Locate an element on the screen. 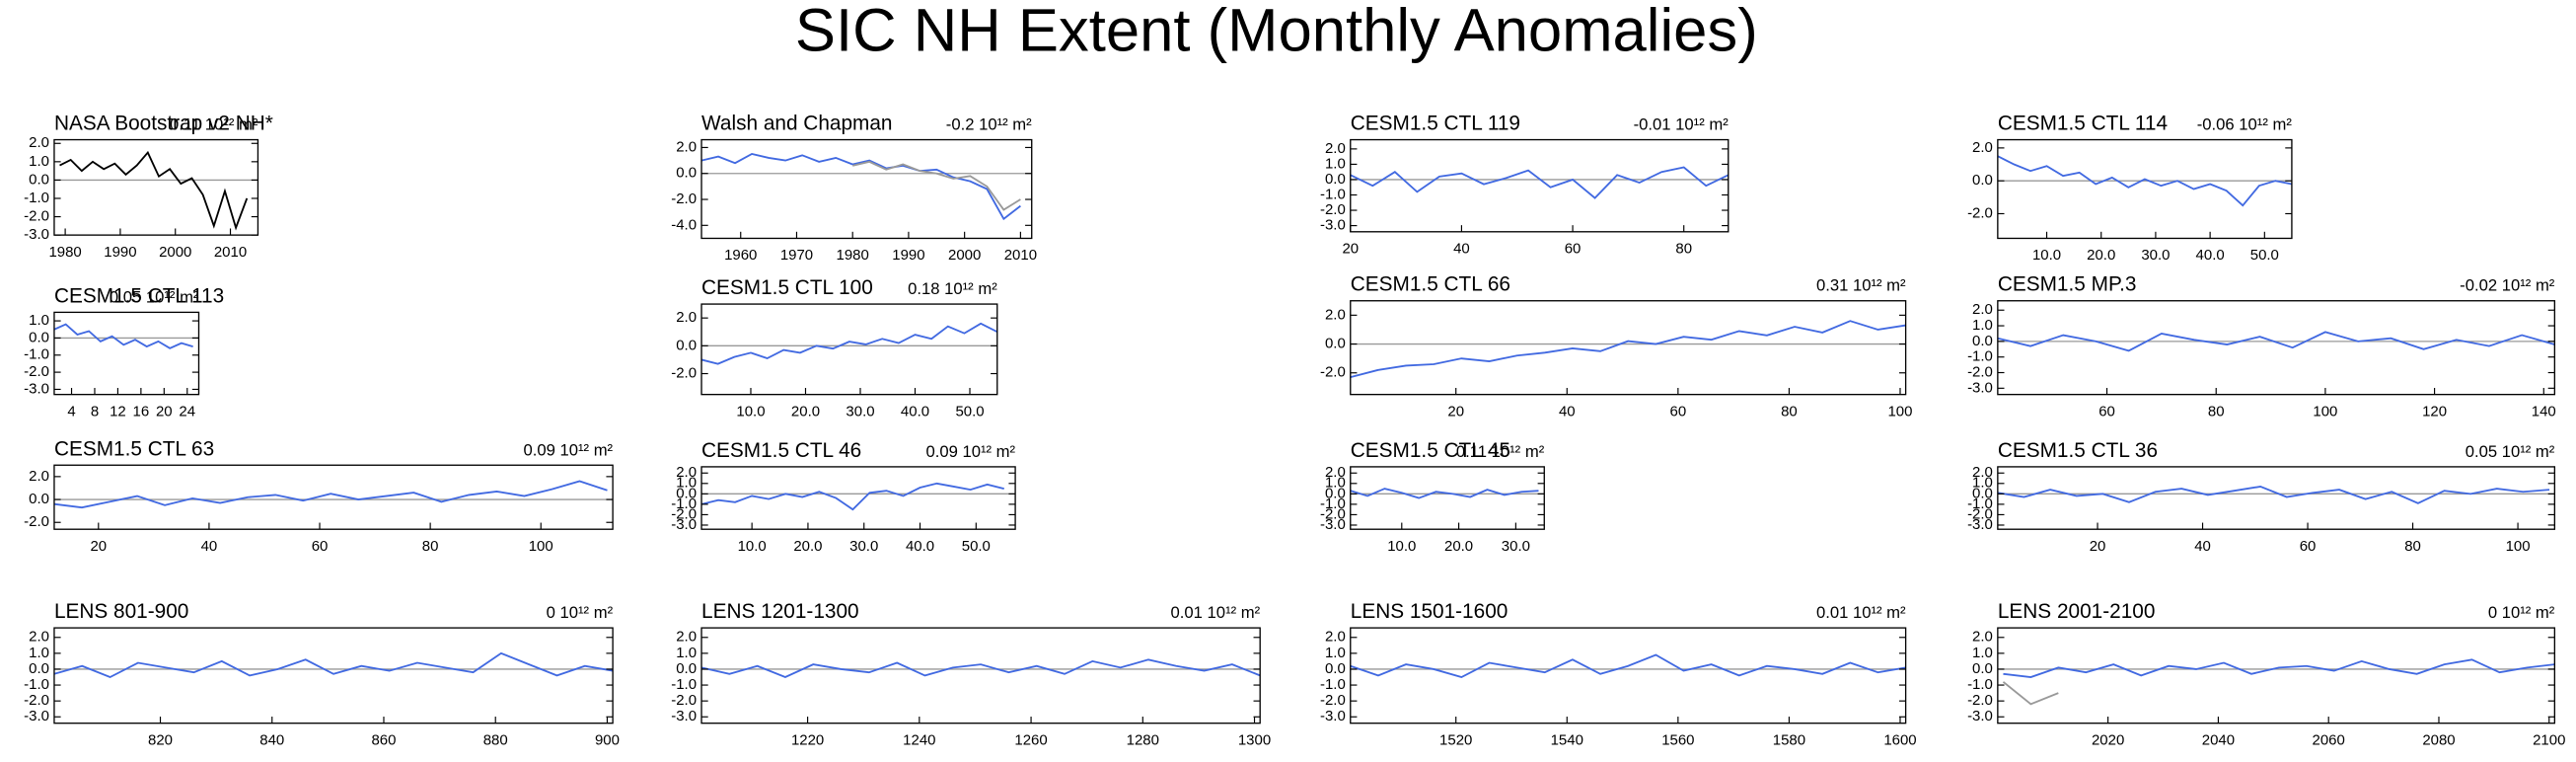  panel-title: CESM1.5 CTL 119 is located at coordinates (1435, 124).